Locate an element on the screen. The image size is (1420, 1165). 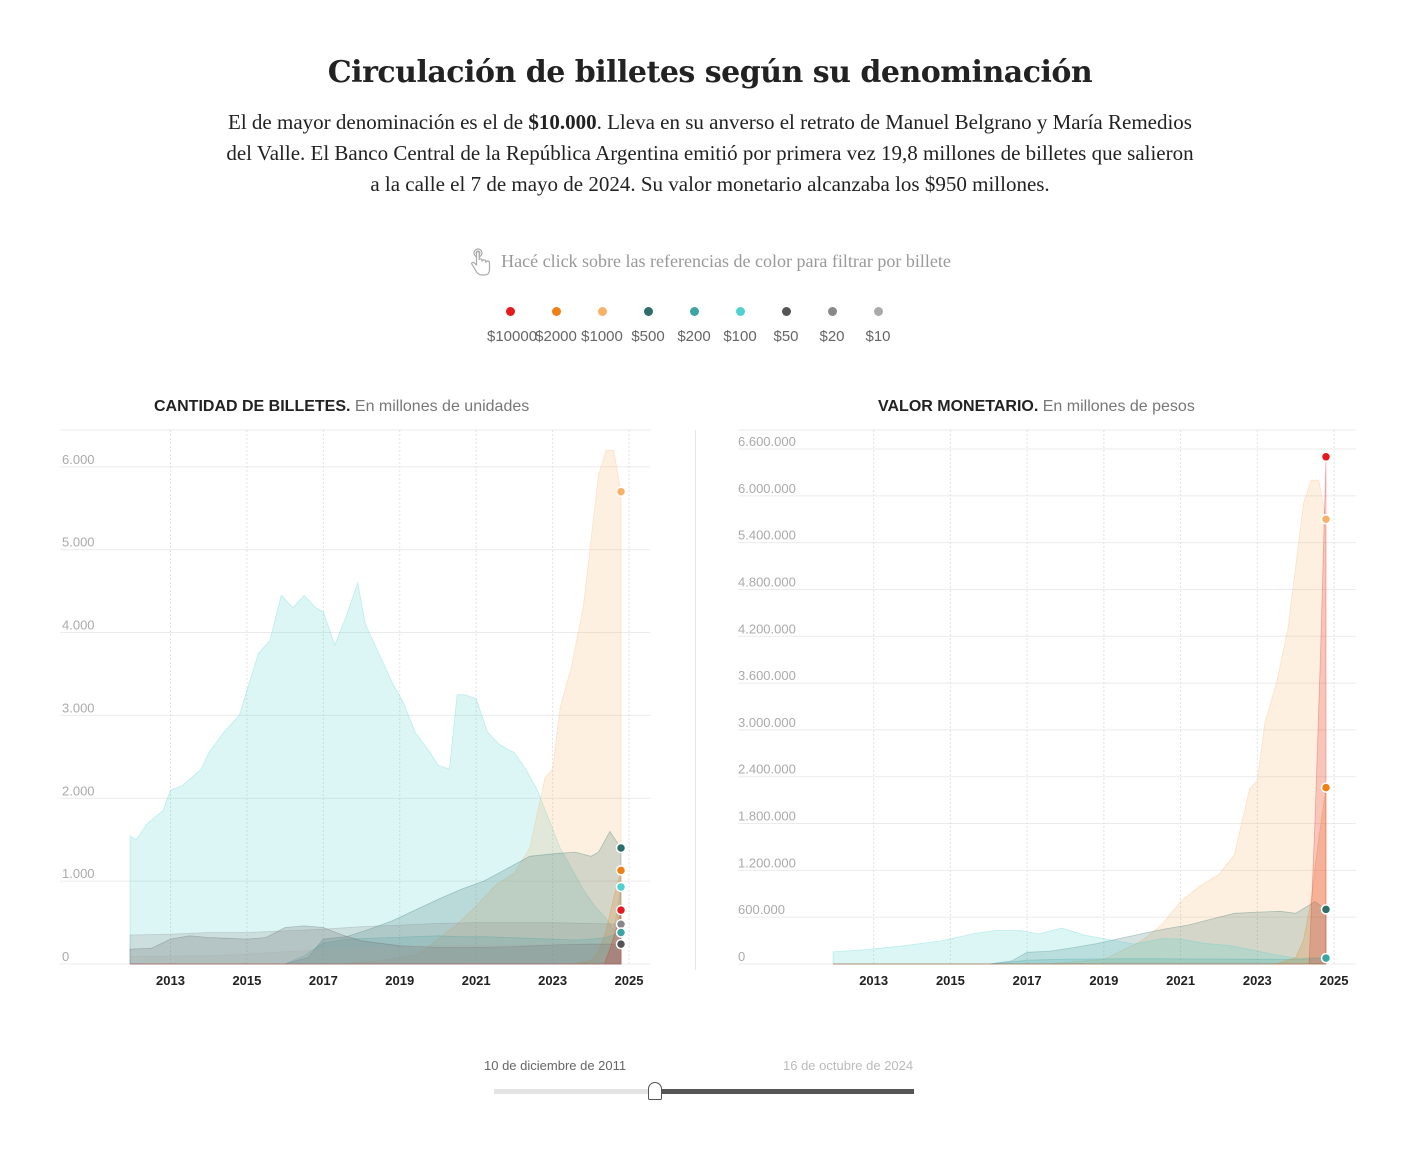
legend-item-500: $500 is located at coordinates (648, 324).